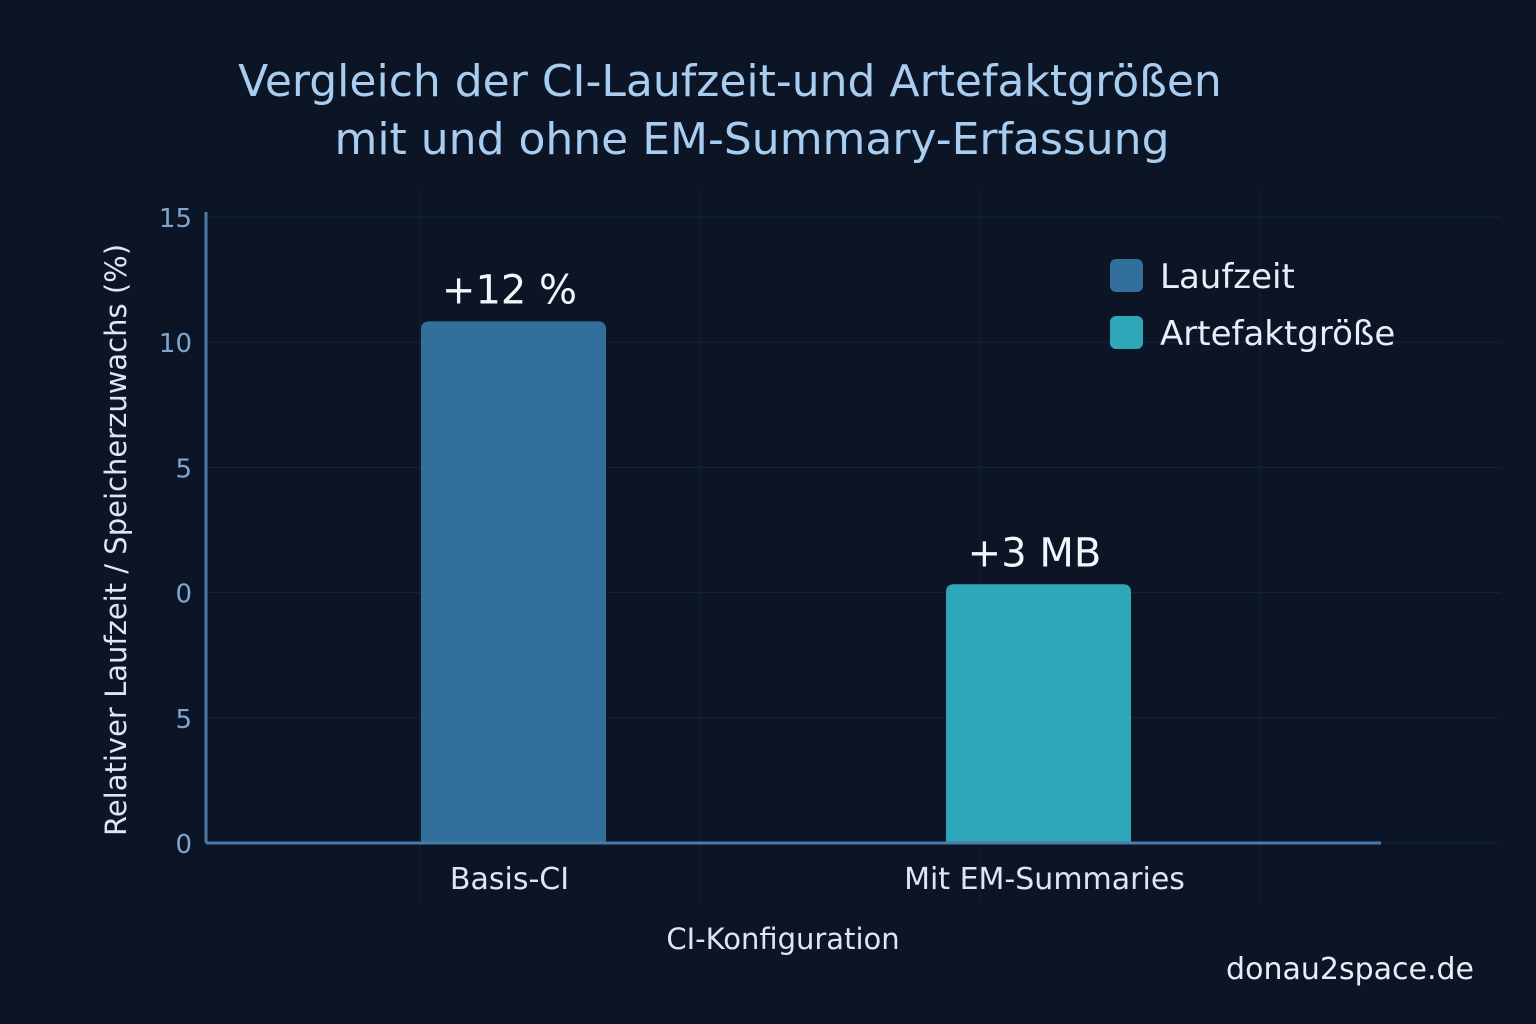 The height and width of the screenshot is (1024, 1536). I want to click on legend-label-artefakt: Artefaktgröße, so click(1277, 334).